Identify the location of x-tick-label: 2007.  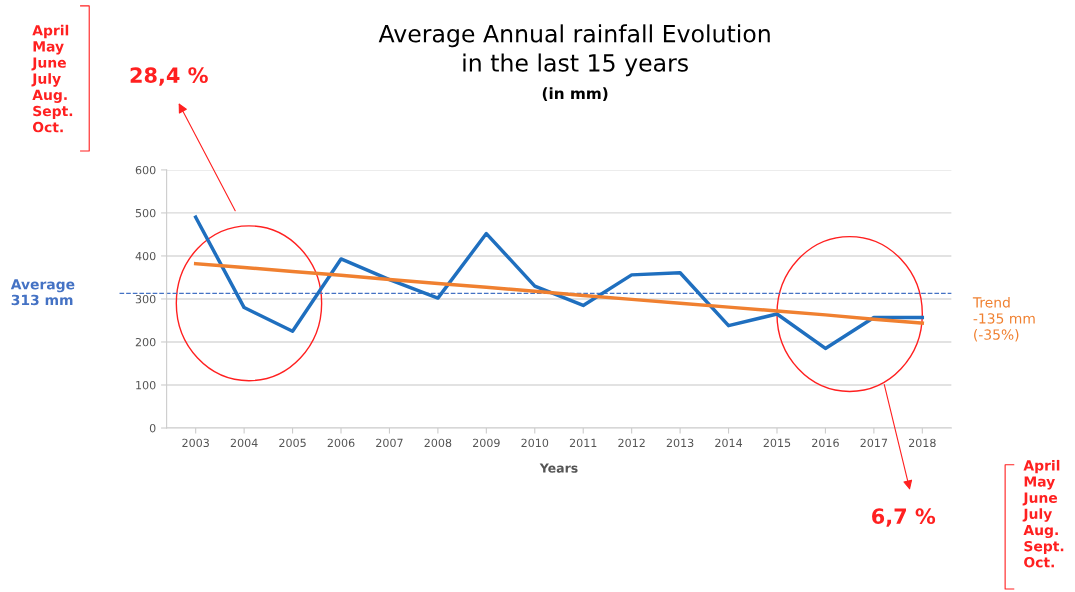
(389, 443).